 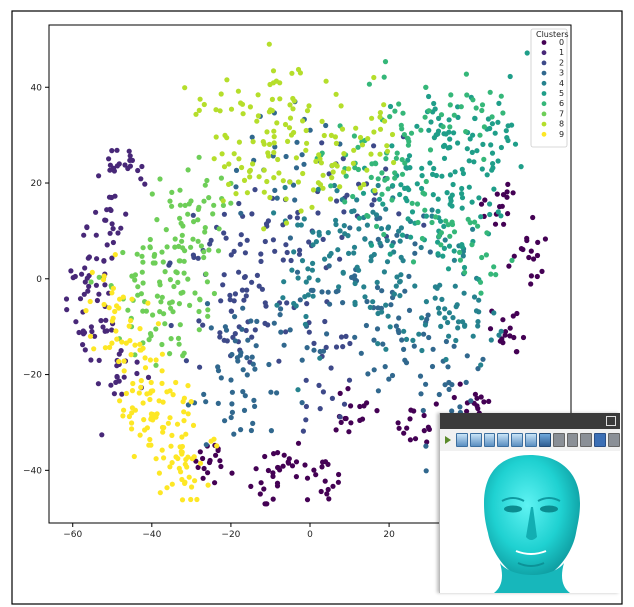 What do you see at coordinates (600, 440) in the screenshot?
I see `blue-icon` at bounding box center [600, 440].